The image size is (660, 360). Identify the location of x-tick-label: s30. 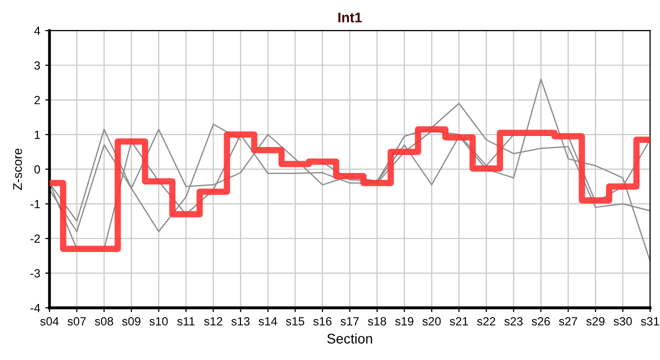
(623, 321).